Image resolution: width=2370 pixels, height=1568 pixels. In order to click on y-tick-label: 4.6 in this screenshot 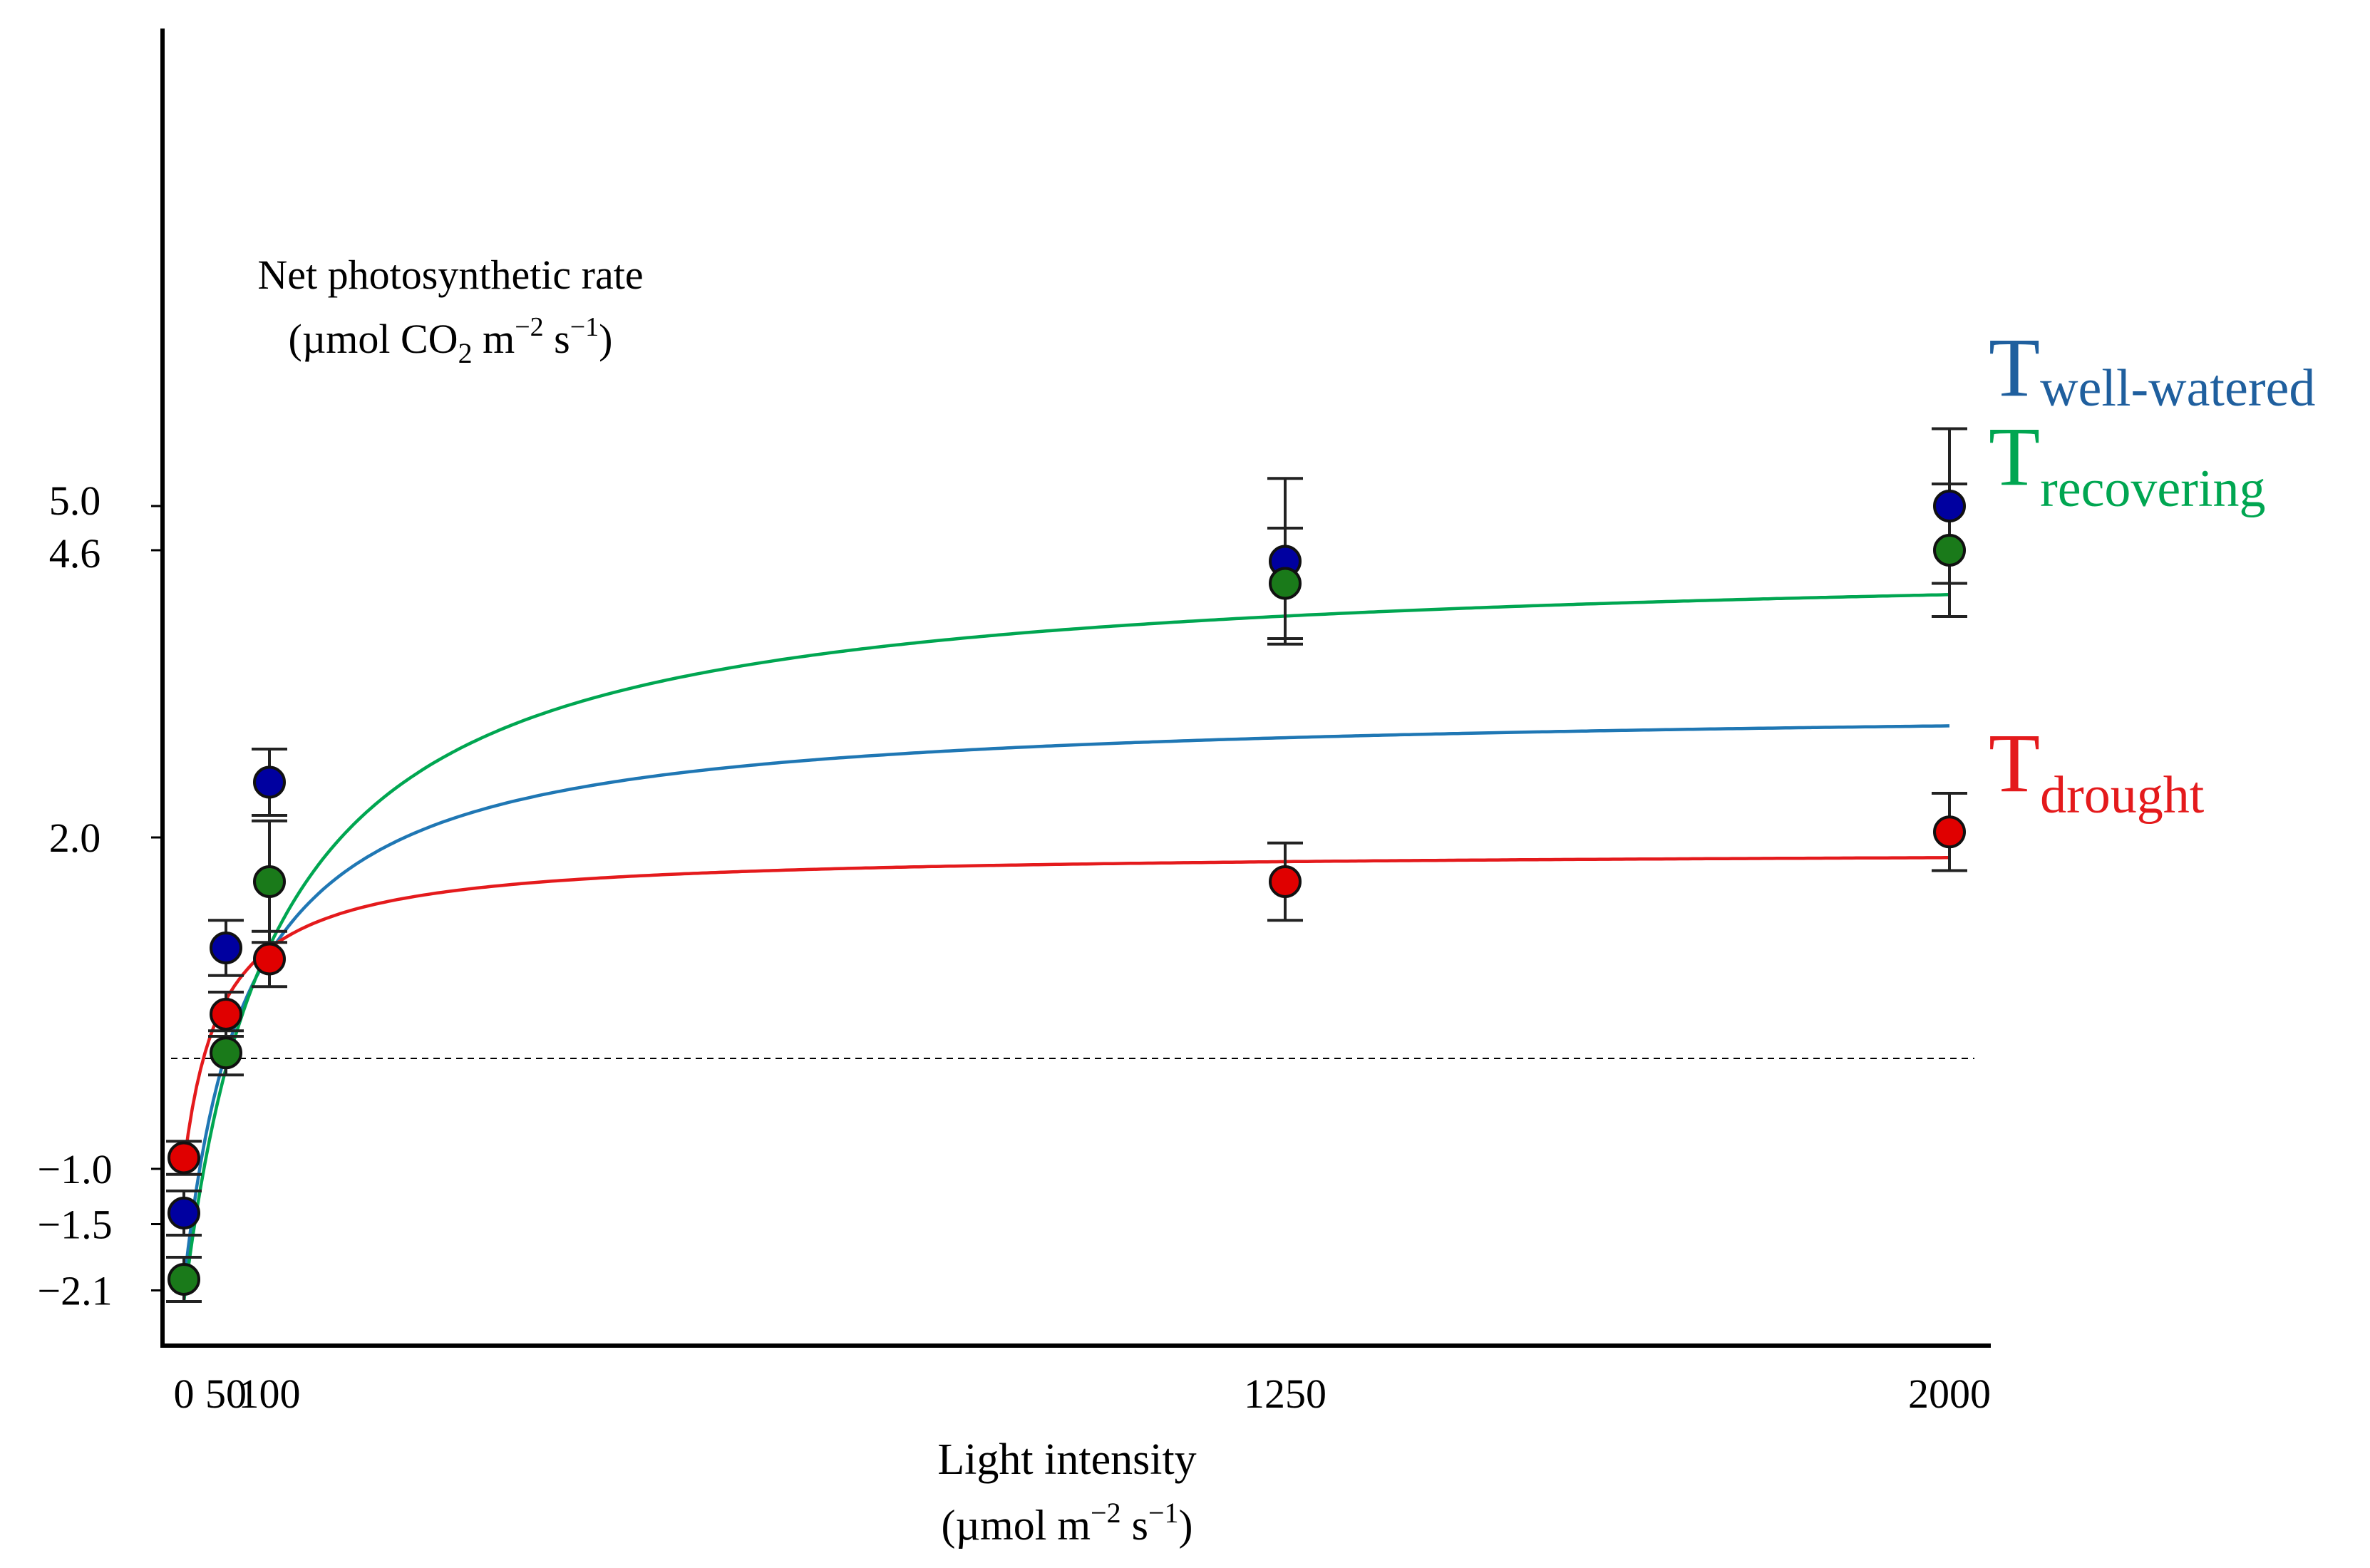, I will do `click(75, 553)`.